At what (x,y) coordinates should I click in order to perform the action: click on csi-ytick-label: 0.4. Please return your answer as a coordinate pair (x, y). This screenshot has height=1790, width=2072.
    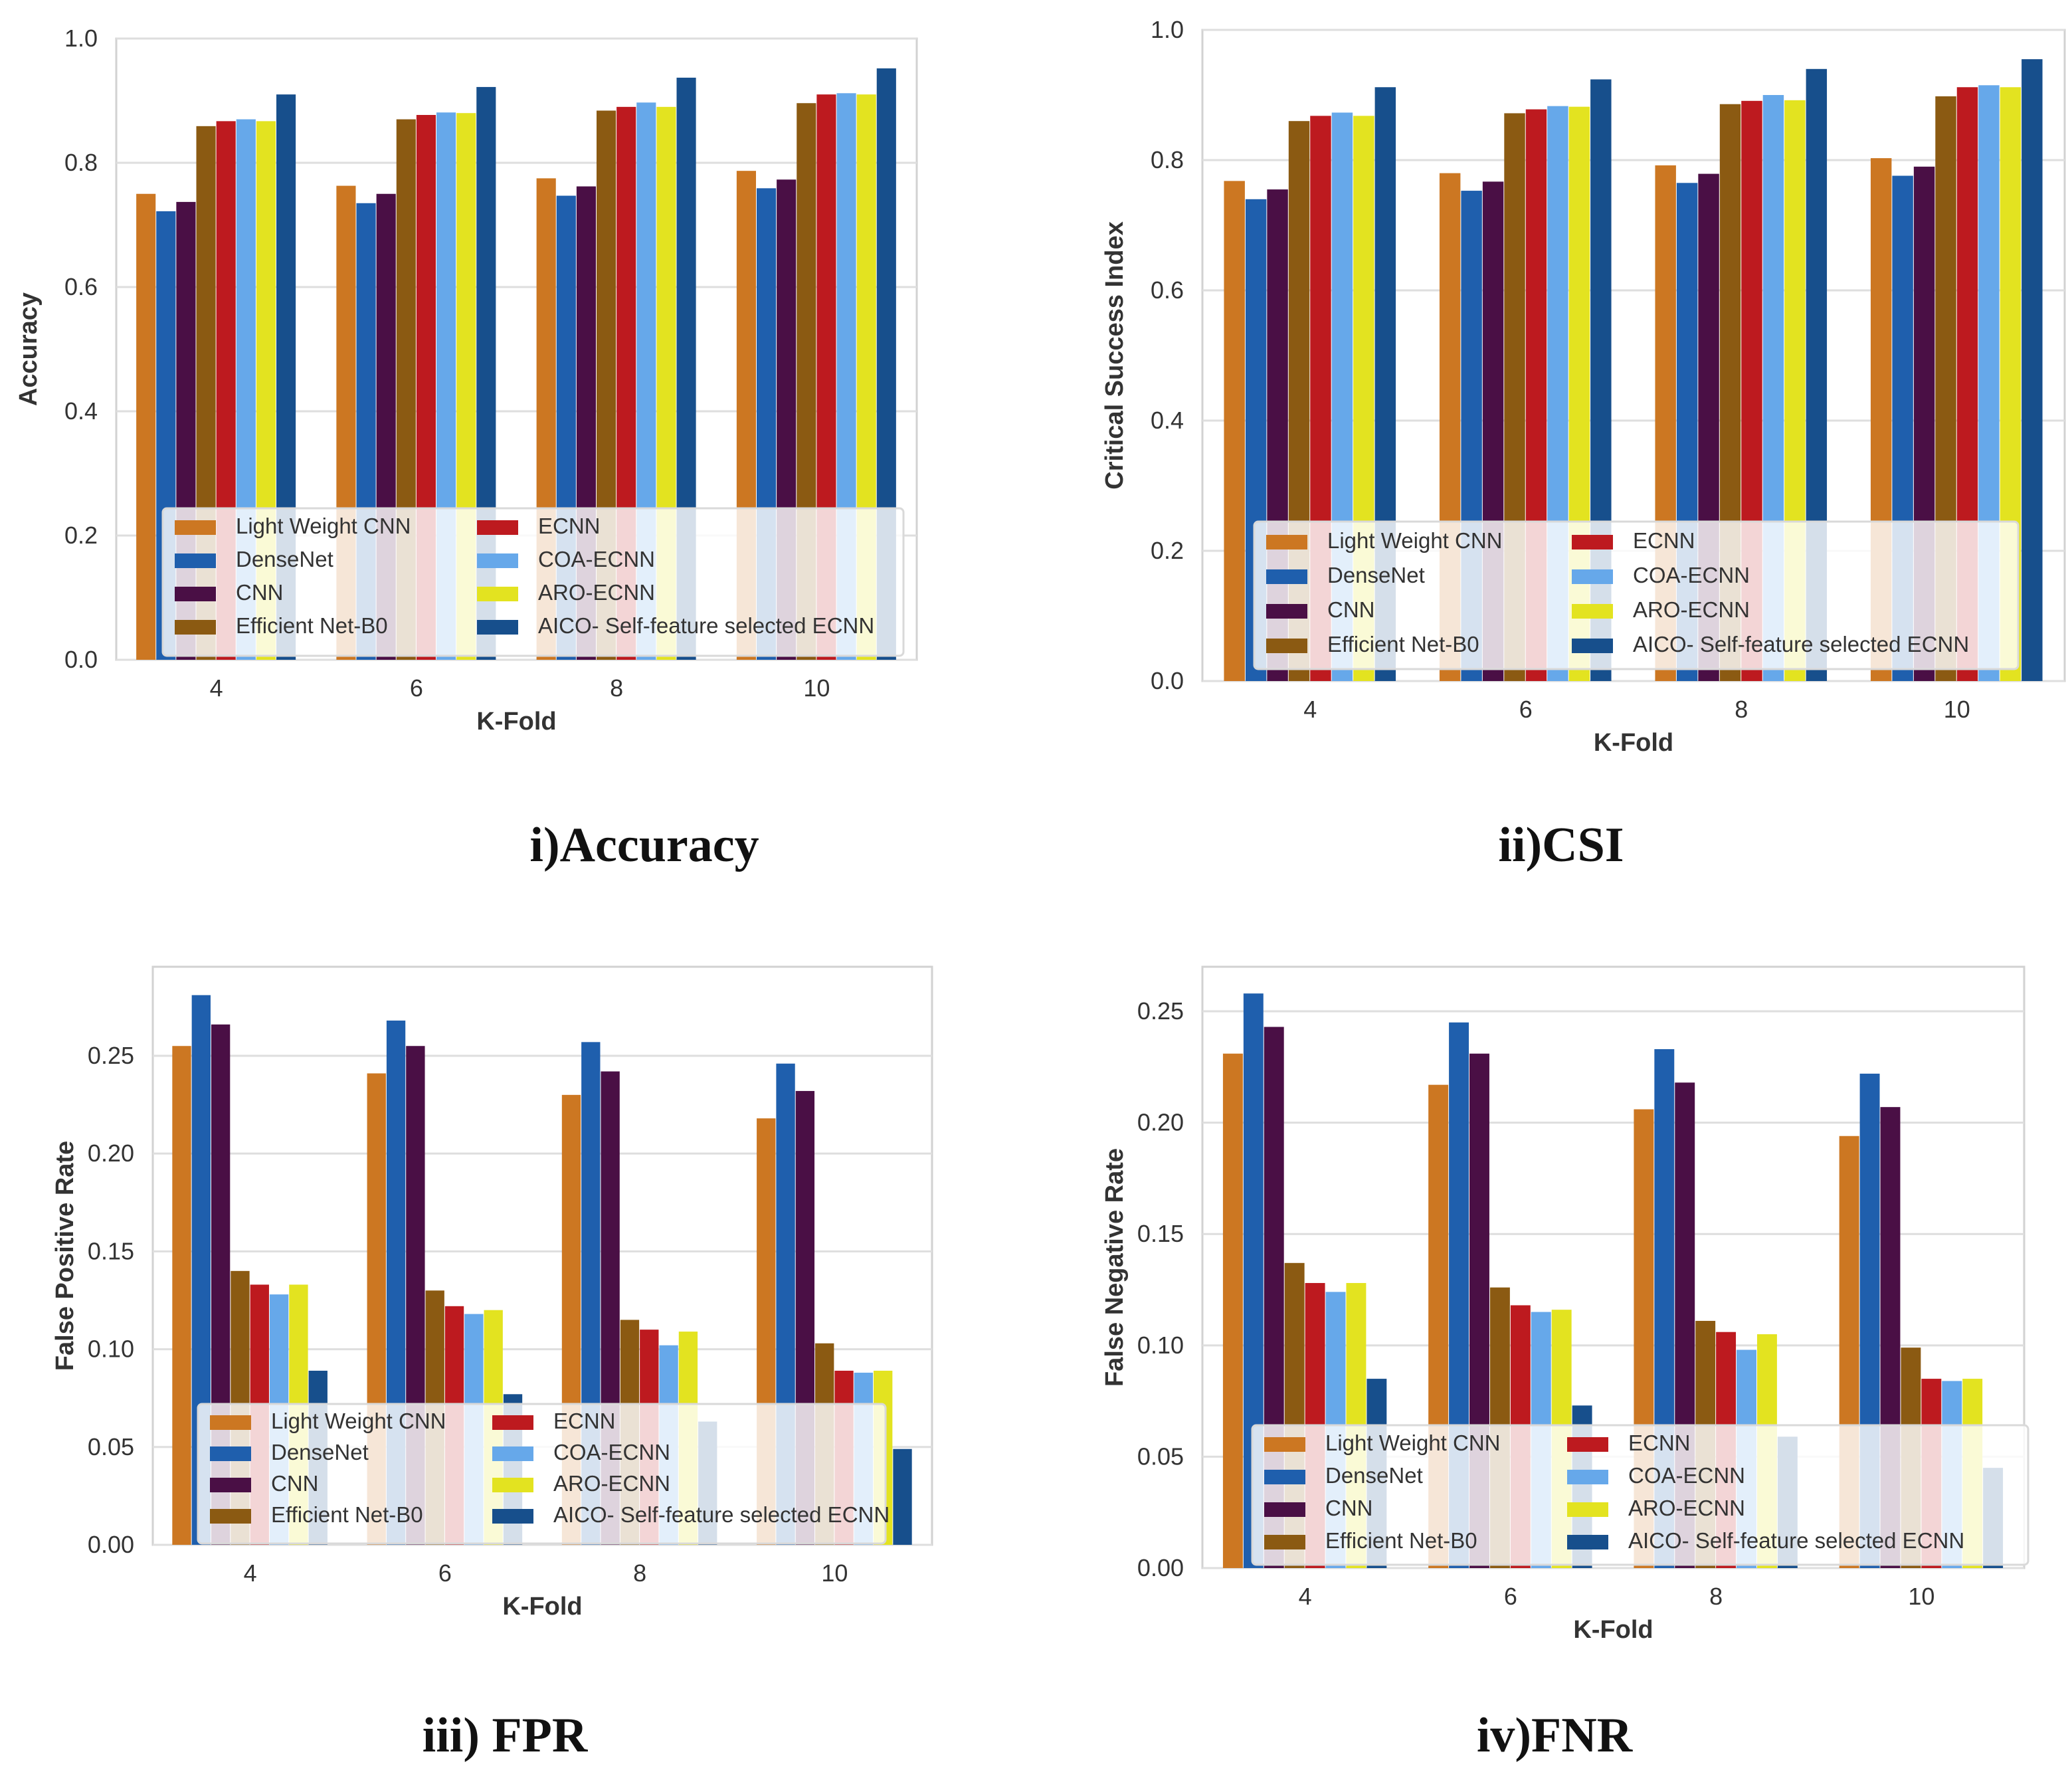
    Looking at the image, I should click on (1167, 420).